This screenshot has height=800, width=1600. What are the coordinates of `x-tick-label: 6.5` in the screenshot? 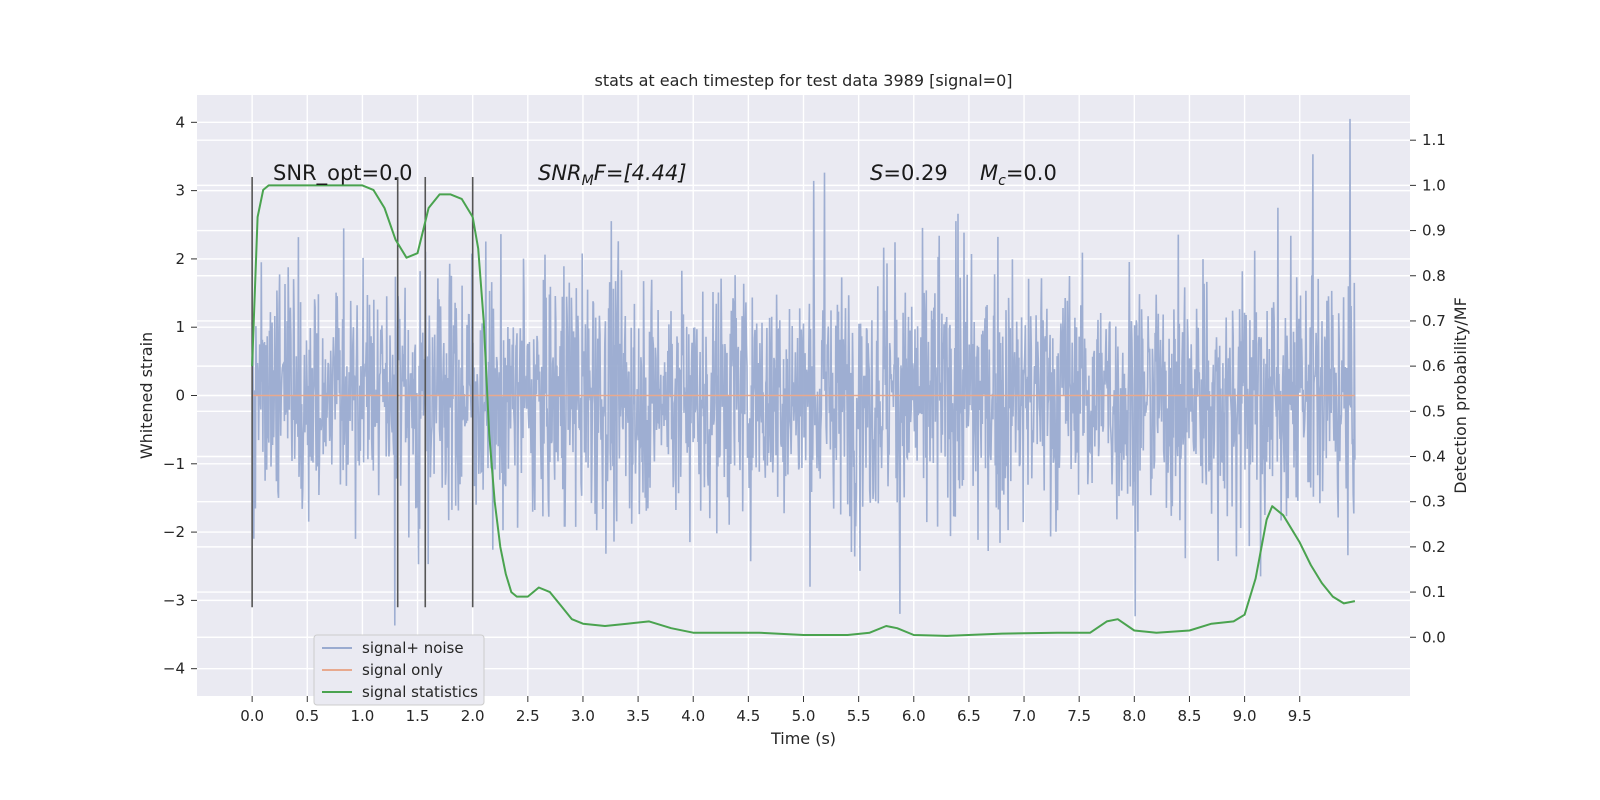 It's located at (969, 716).